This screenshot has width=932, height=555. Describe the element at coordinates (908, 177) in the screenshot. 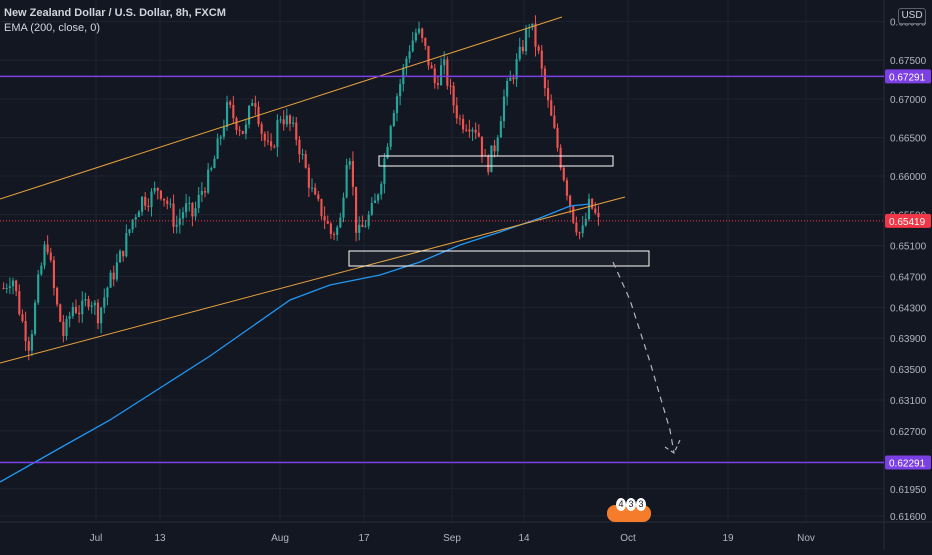

I see `price-tick-label: 0.66000` at that location.